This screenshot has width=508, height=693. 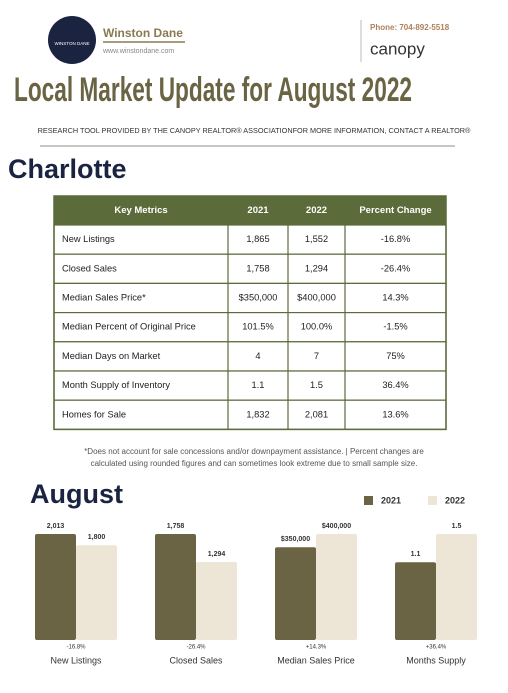 I want to click on table-cell: Month Supply of Inventory, so click(x=116, y=385).